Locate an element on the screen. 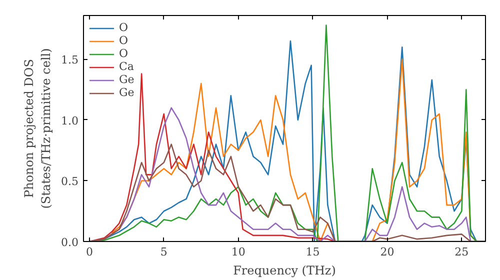 This screenshot has width=500, height=280. legend-label: Ca is located at coordinates (127, 66).